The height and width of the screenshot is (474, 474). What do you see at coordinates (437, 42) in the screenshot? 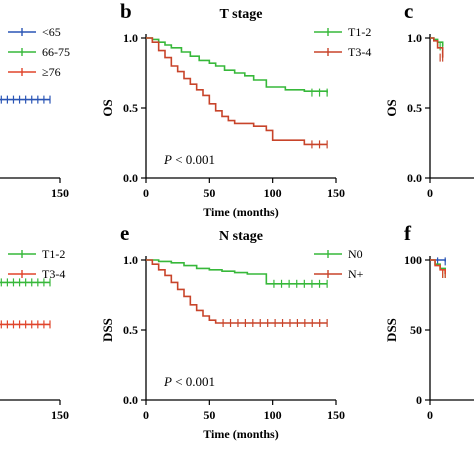
I see `panel-c-series-0-curve` at bounding box center [437, 42].